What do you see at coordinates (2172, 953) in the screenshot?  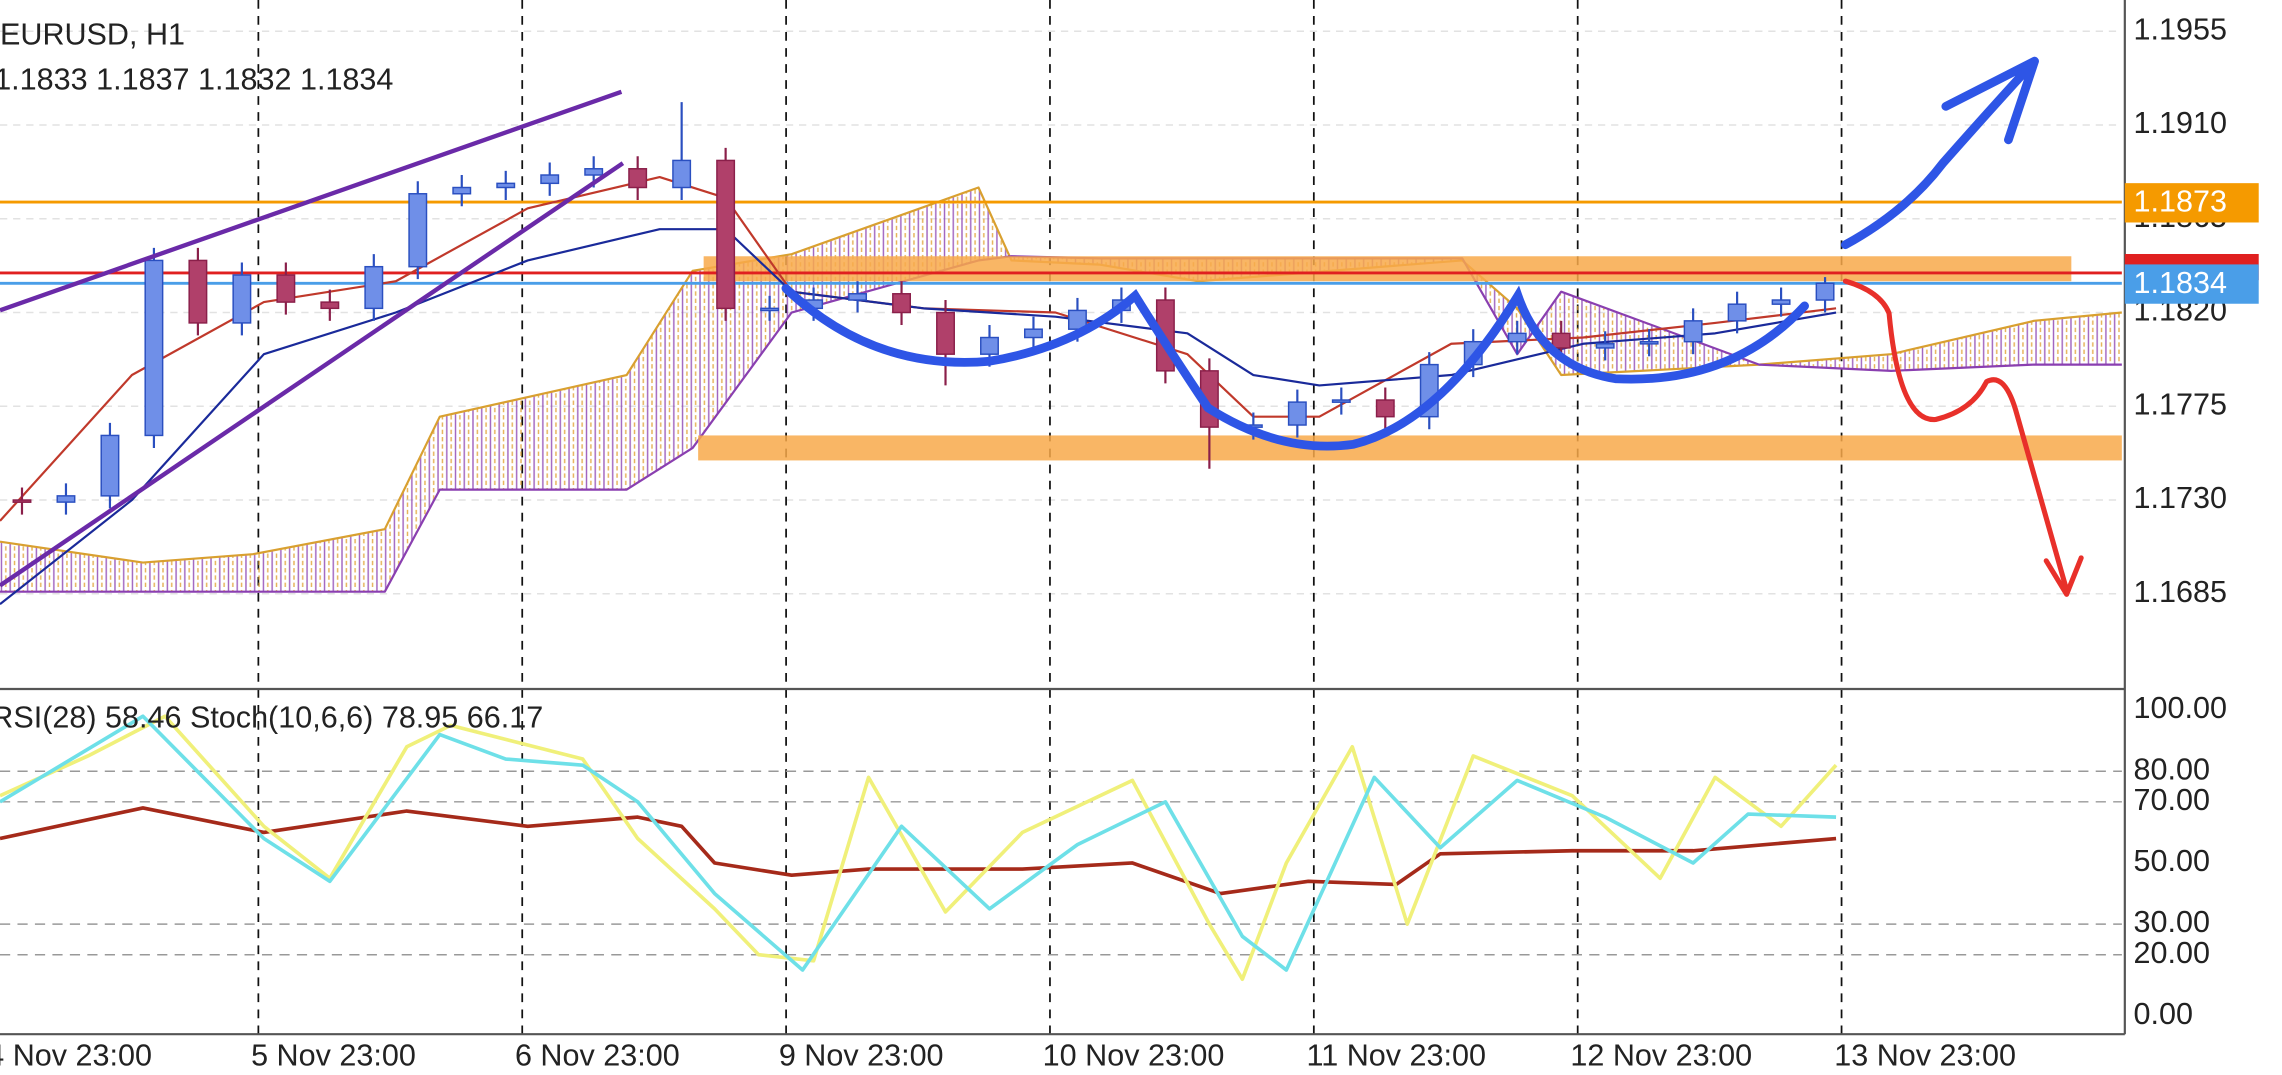 I see `y-tick-label: 20.00` at bounding box center [2172, 953].